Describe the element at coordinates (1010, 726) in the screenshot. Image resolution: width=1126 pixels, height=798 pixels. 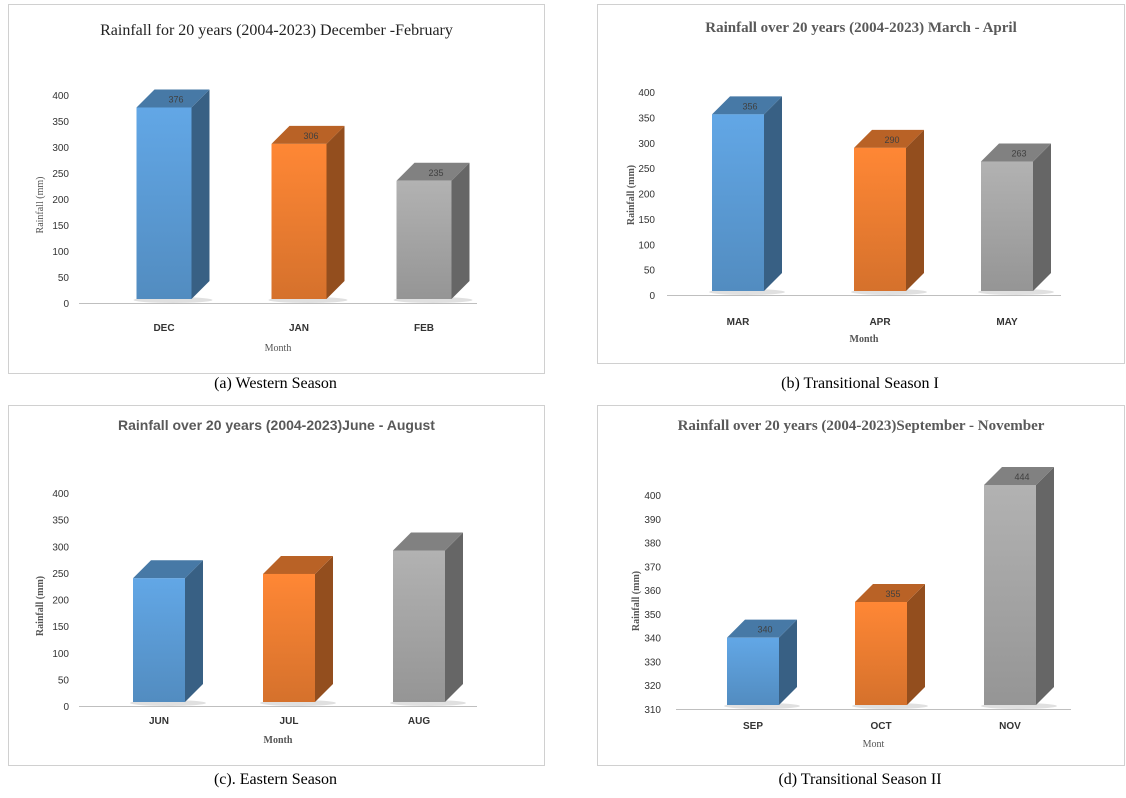
I see `category-label: NOV` at that location.